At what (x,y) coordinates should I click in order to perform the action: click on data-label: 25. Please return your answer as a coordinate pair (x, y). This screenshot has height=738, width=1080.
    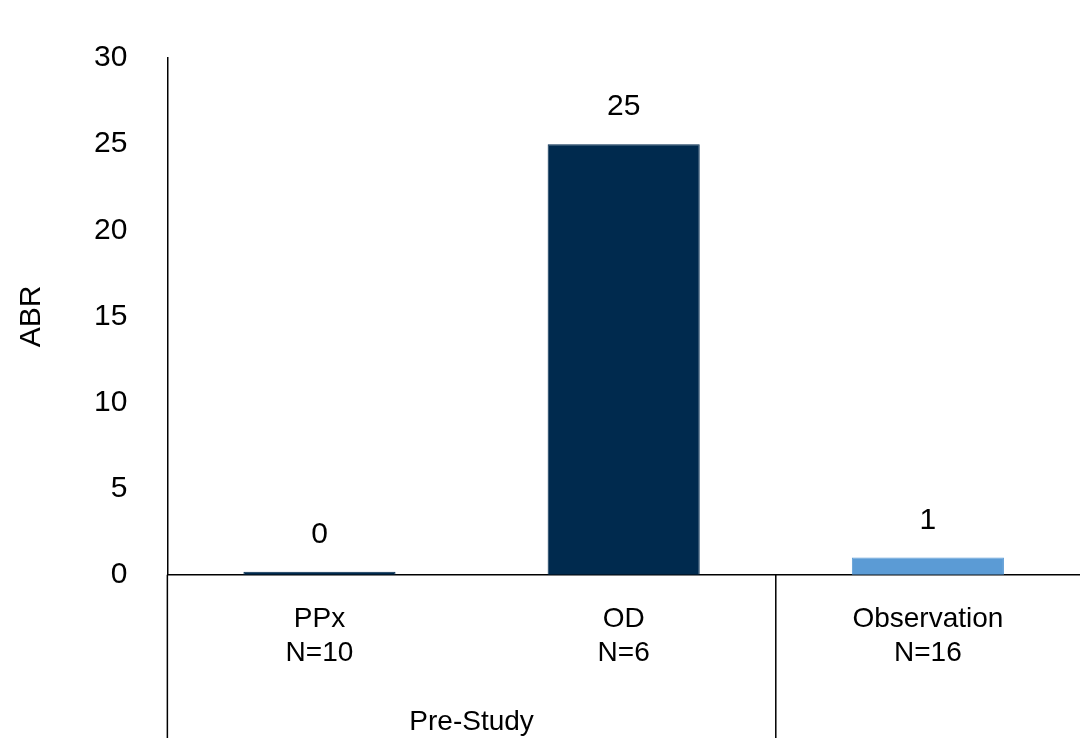
    Looking at the image, I should click on (624, 105).